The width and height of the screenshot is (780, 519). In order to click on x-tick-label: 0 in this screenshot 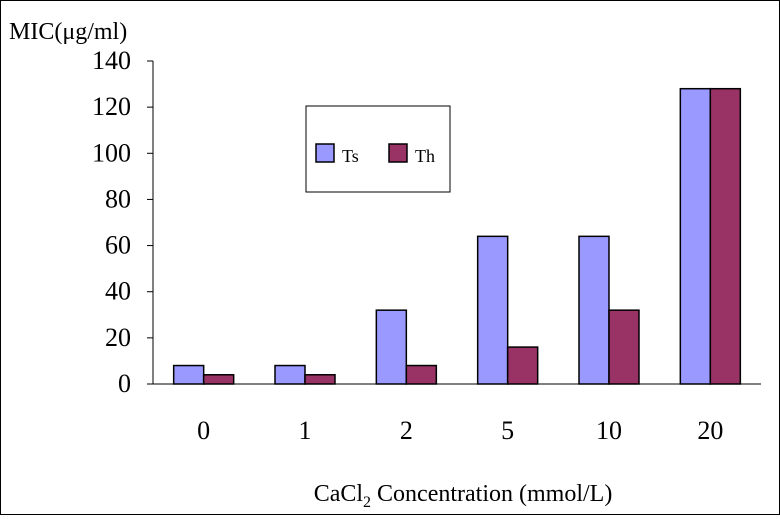, I will do `click(203, 430)`.